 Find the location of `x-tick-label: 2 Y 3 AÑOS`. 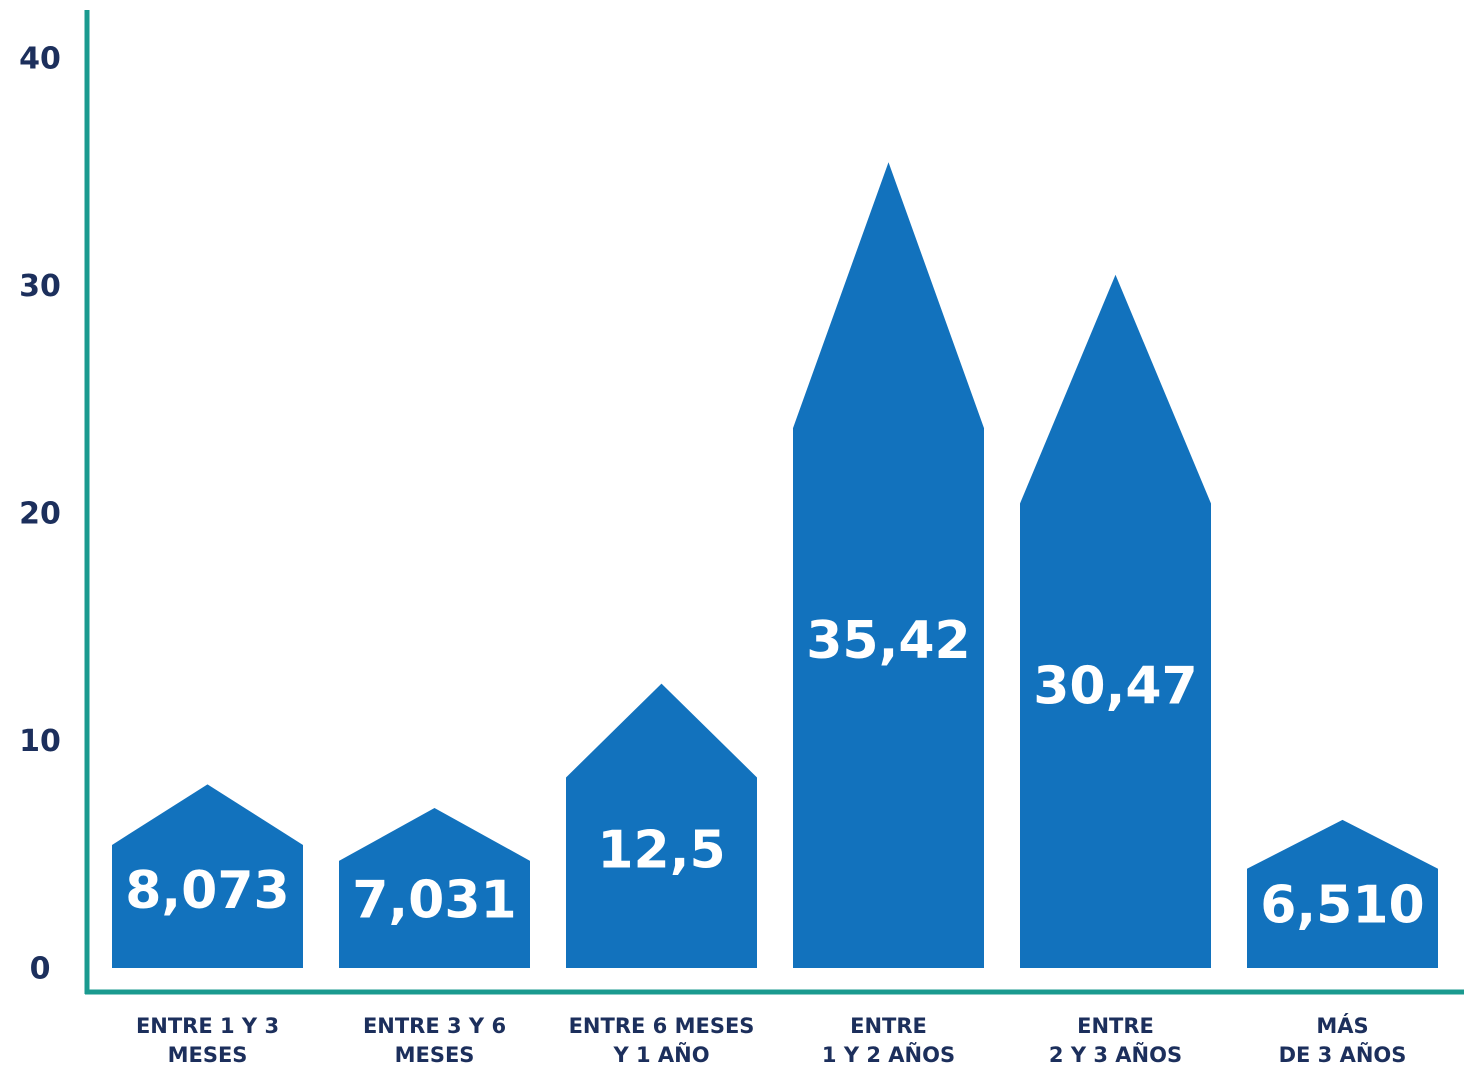

x-tick-label: 2 Y 3 AÑOS is located at coordinates (1115, 1054).